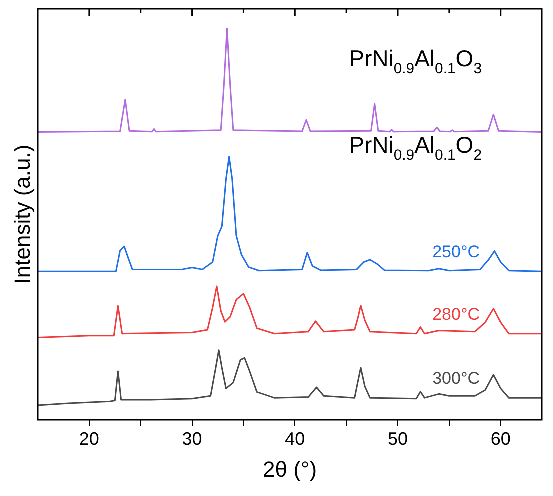 This screenshot has width=553, height=496. I want to click on x-tick-label: 60, so click(500, 438).